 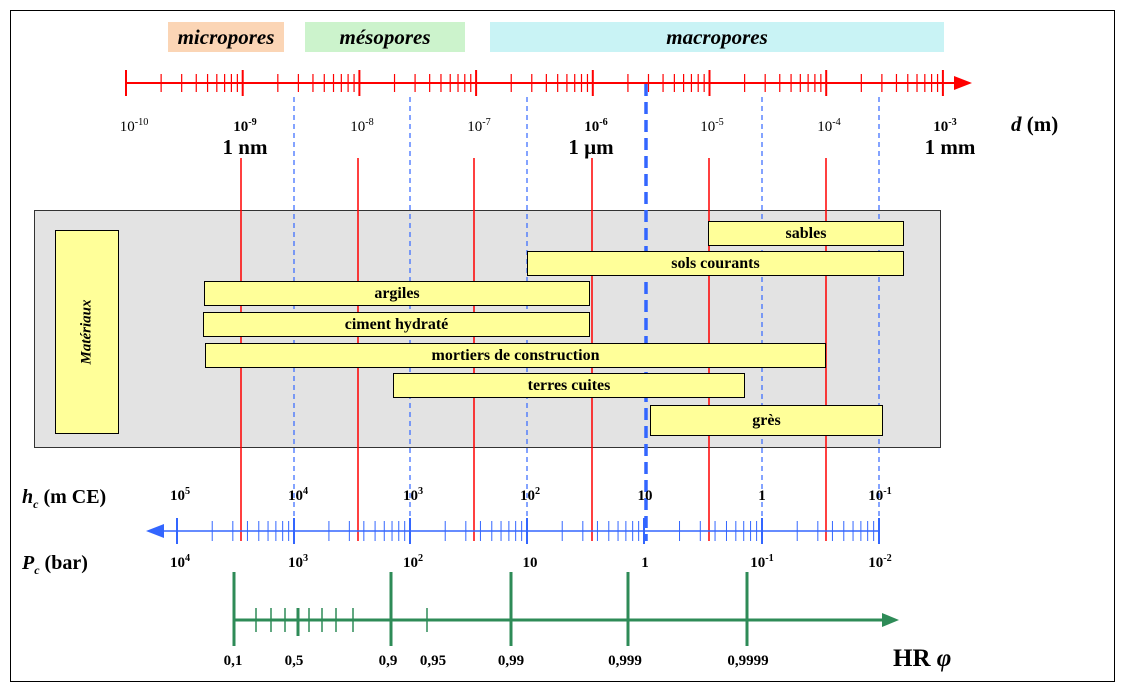 What do you see at coordinates (569, 385) in the screenshot?
I see `bar-terres-cuites: terres cuites` at bounding box center [569, 385].